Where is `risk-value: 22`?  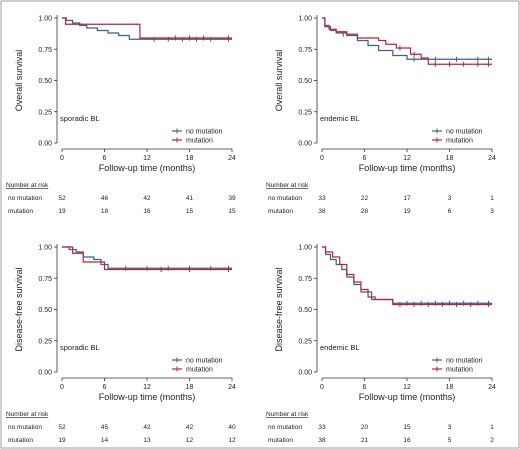
risk-value: 22 is located at coordinates (365, 198).